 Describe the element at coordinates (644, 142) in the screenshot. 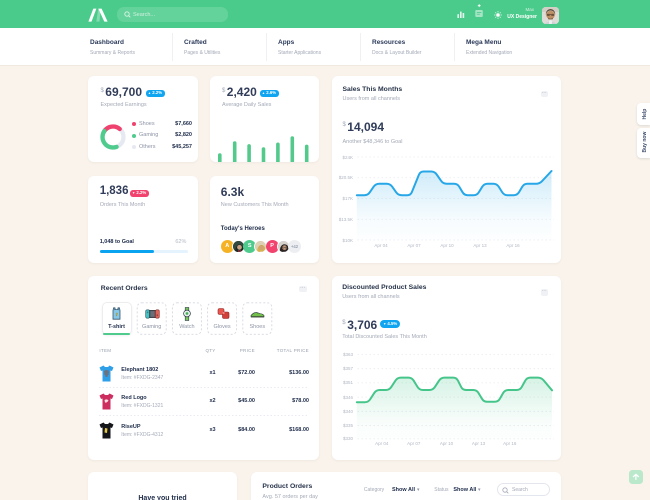

I see `svg-text: Buy now` at that location.